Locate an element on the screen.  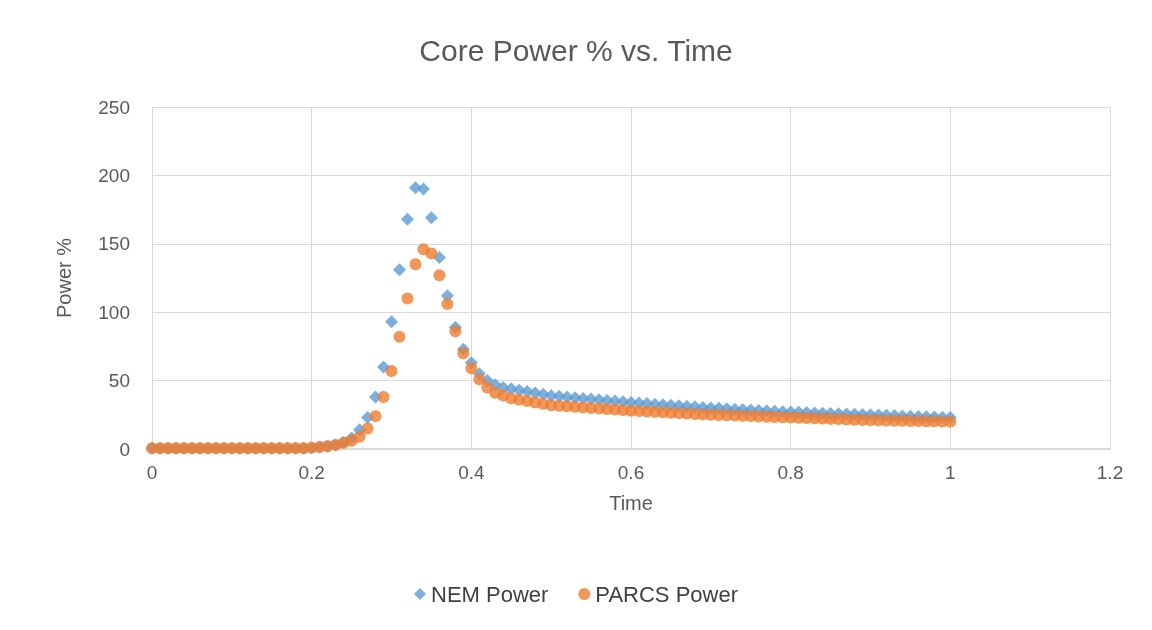
y-tick-label: 250 is located at coordinates (114, 107).